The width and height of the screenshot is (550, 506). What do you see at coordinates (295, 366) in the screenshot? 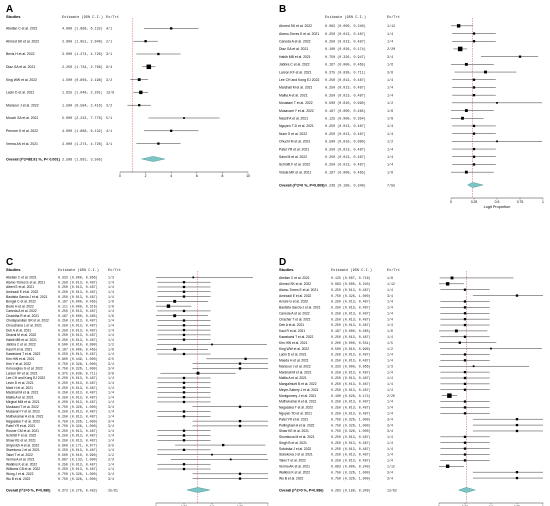
I see `study-label: Mansour J et al. 2022` at bounding box center [295, 366].